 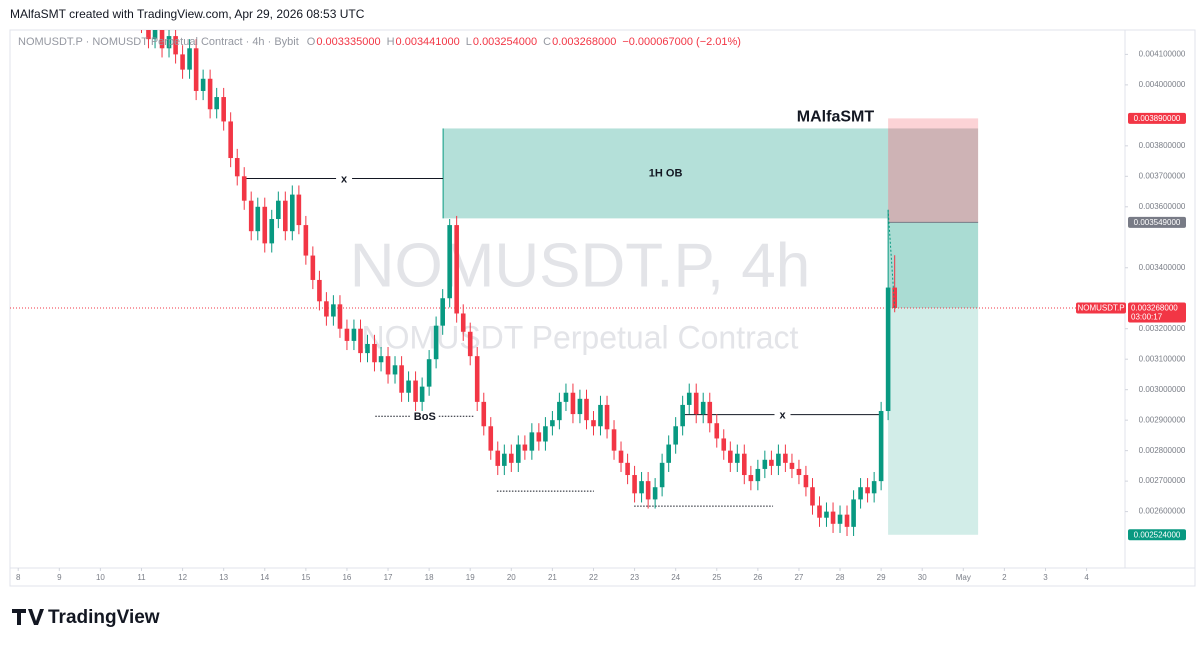 What do you see at coordinates (933, 170) in the screenshot?
I see `stop-zone` at bounding box center [933, 170].